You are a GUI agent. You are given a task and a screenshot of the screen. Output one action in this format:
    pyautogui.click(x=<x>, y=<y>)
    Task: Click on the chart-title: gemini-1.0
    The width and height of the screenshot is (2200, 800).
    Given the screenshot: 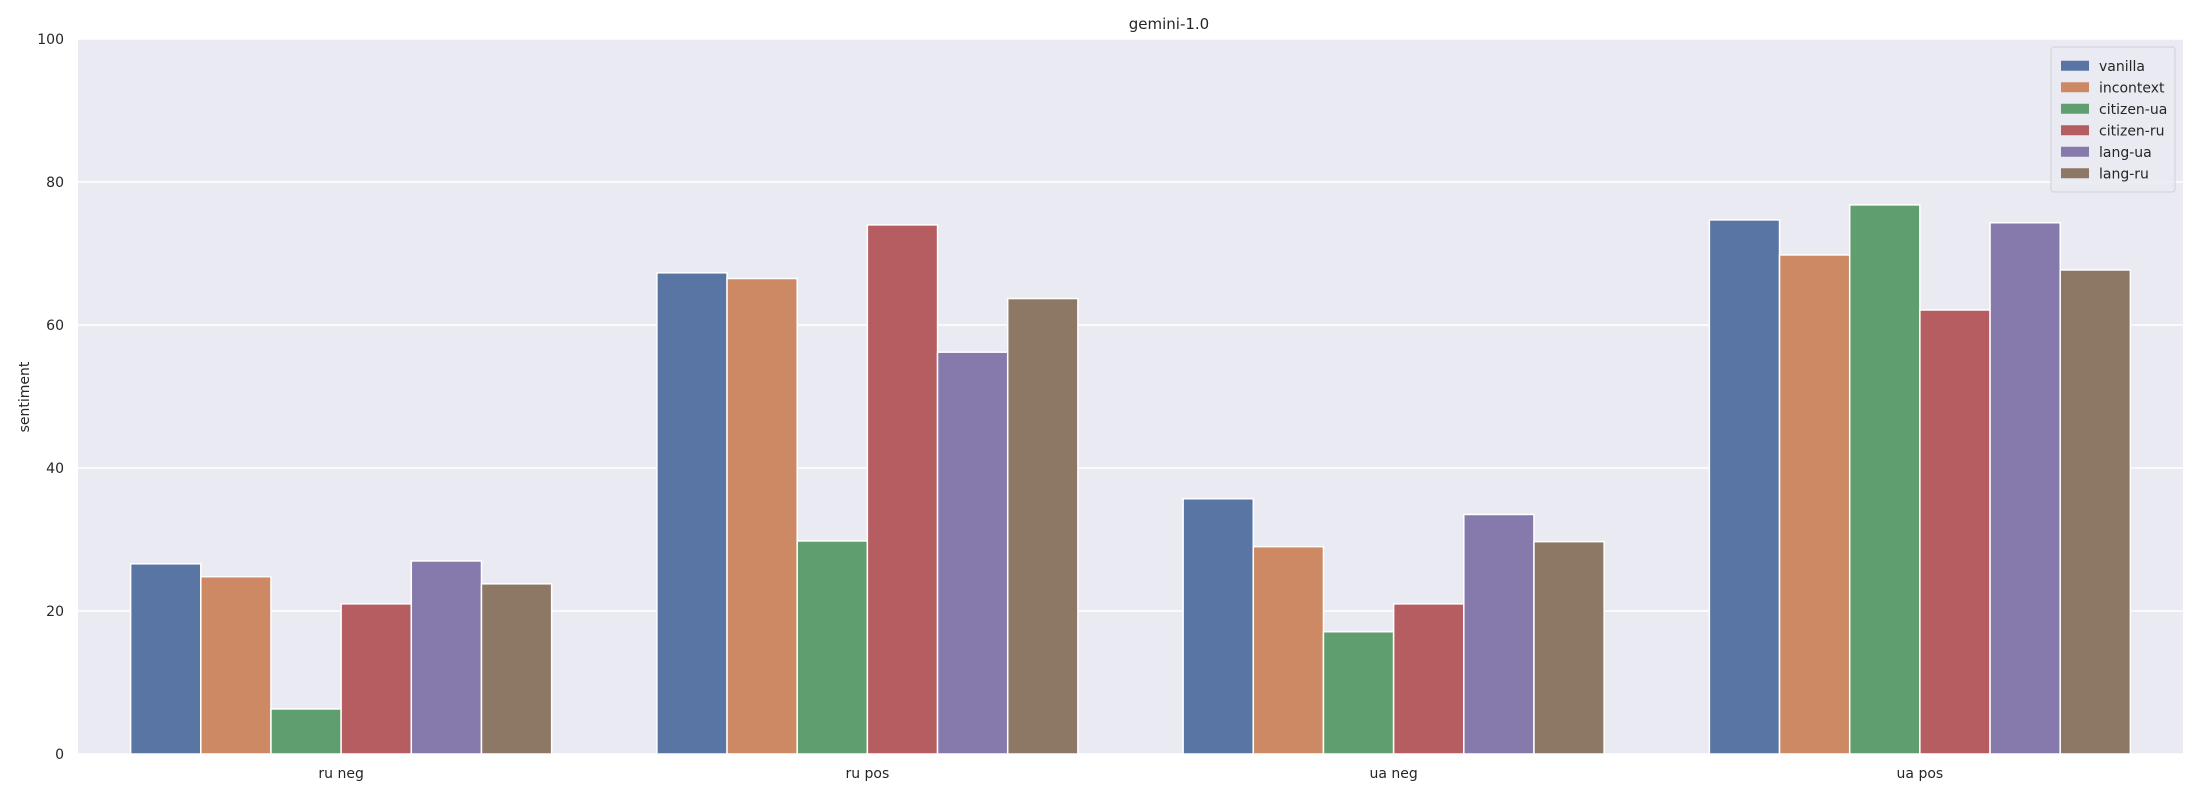 What is the action you would take?
    pyautogui.click(x=1169, y=24)
    